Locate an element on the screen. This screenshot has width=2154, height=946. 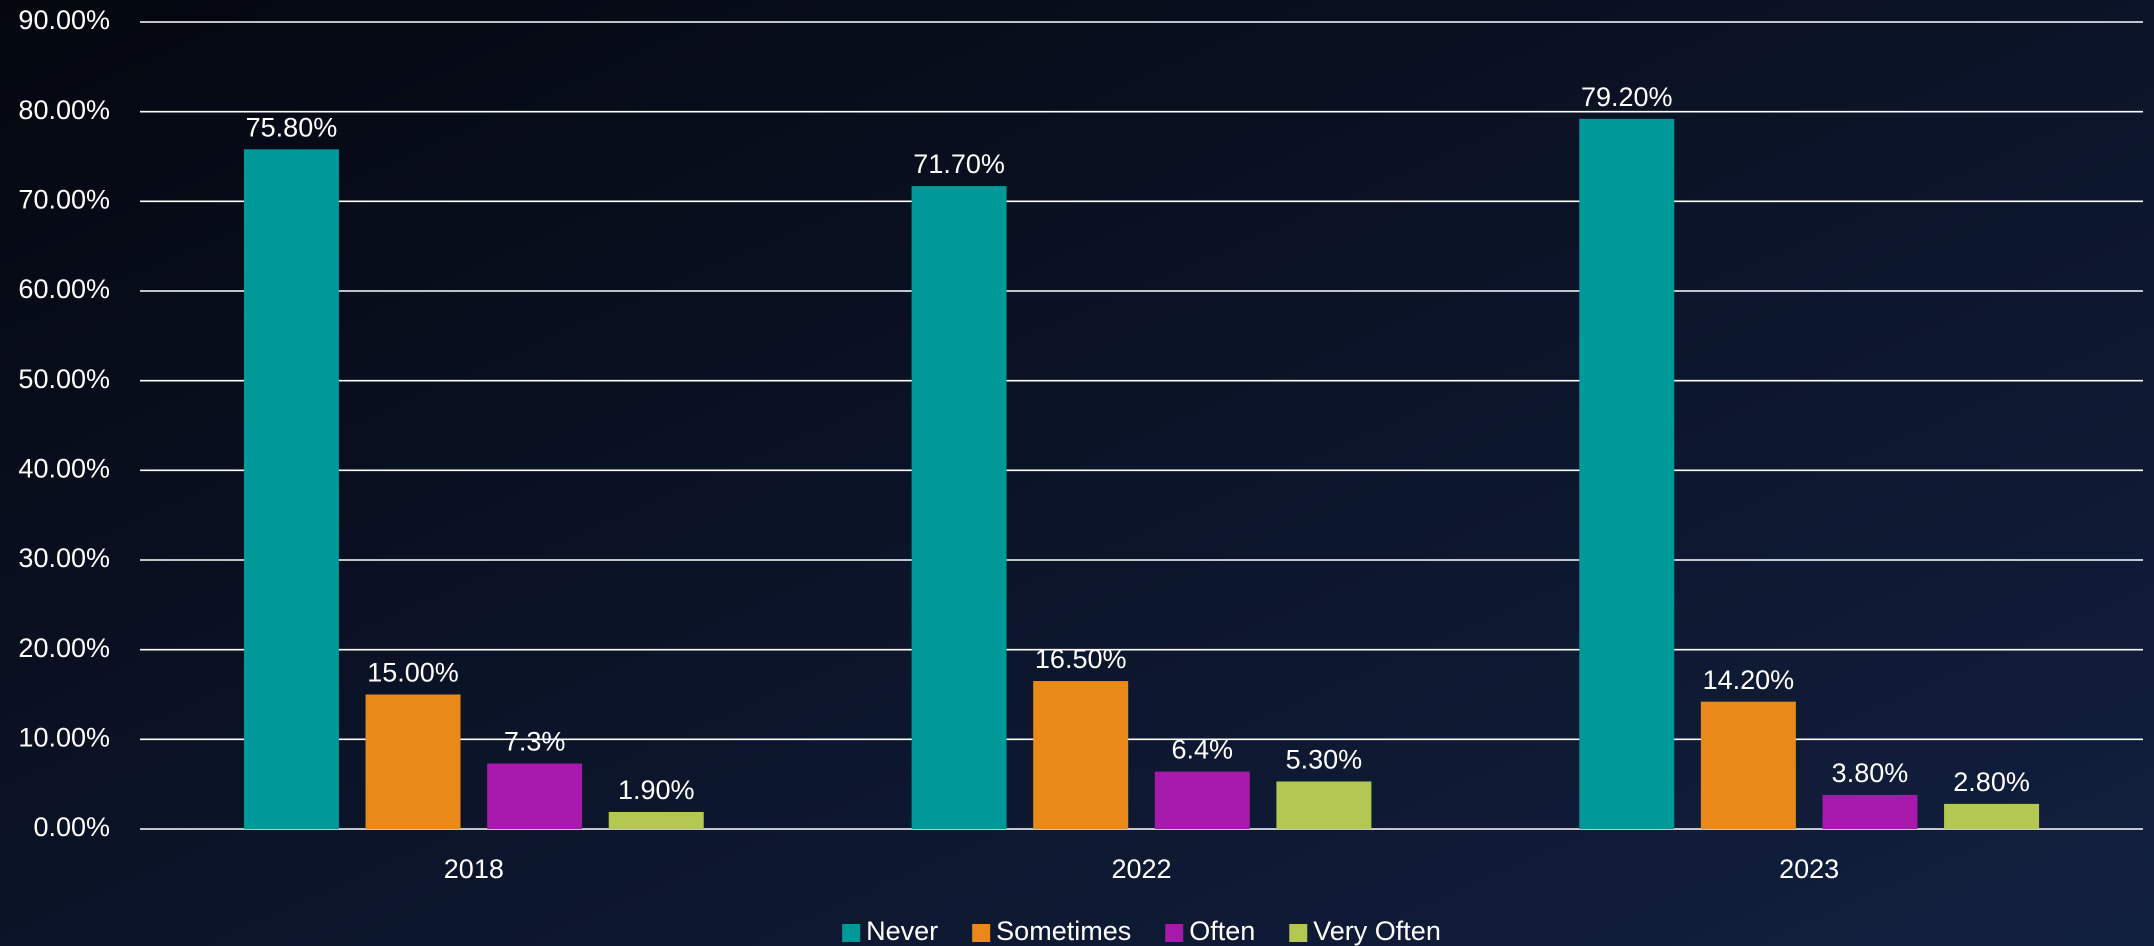
y-tick-label: 0.00% is located at coordinates (71, 827).